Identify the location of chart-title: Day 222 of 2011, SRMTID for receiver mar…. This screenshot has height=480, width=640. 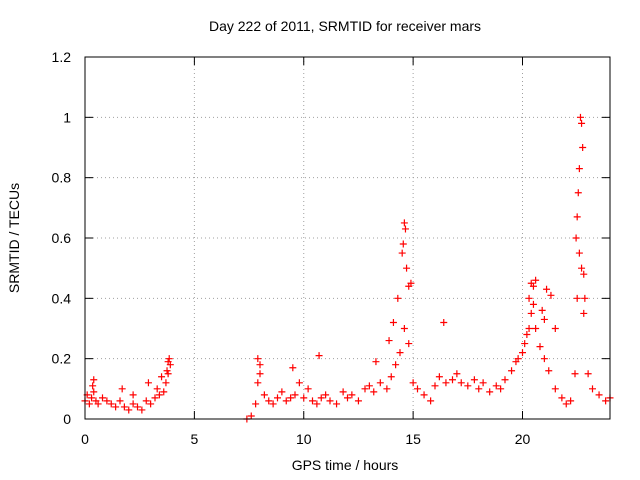
(345, 26).